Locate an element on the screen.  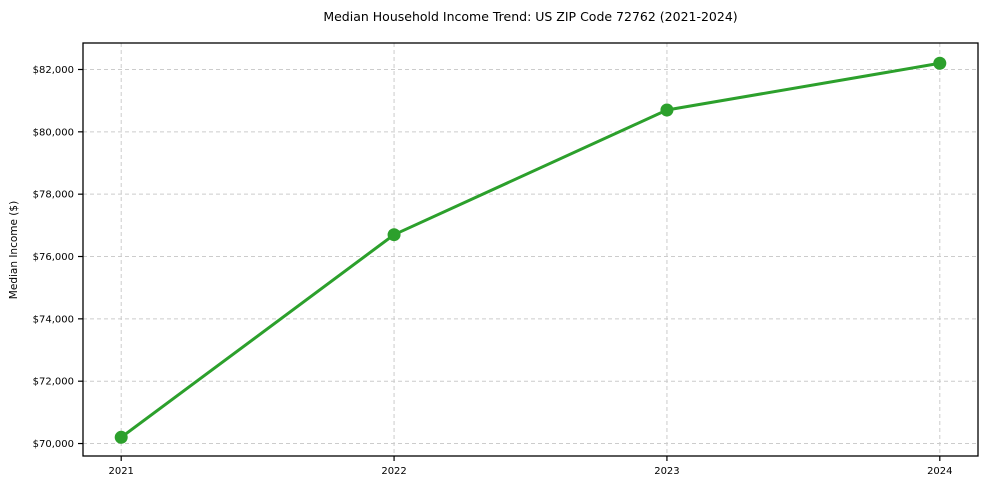
y-tick-label: $78,000 is located at coordinates (53, 195).